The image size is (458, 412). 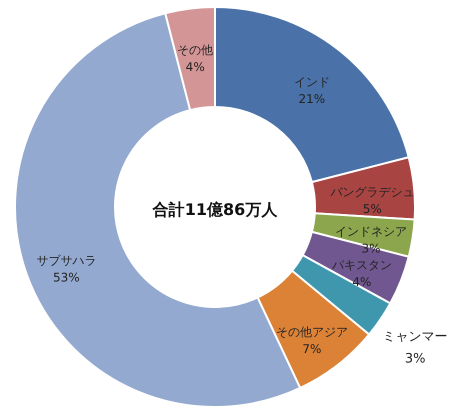 What do you see at coordinates (215, 209) in the screenshot?
I see `text: 合計11億86万人` at bounding box center [215, 209].